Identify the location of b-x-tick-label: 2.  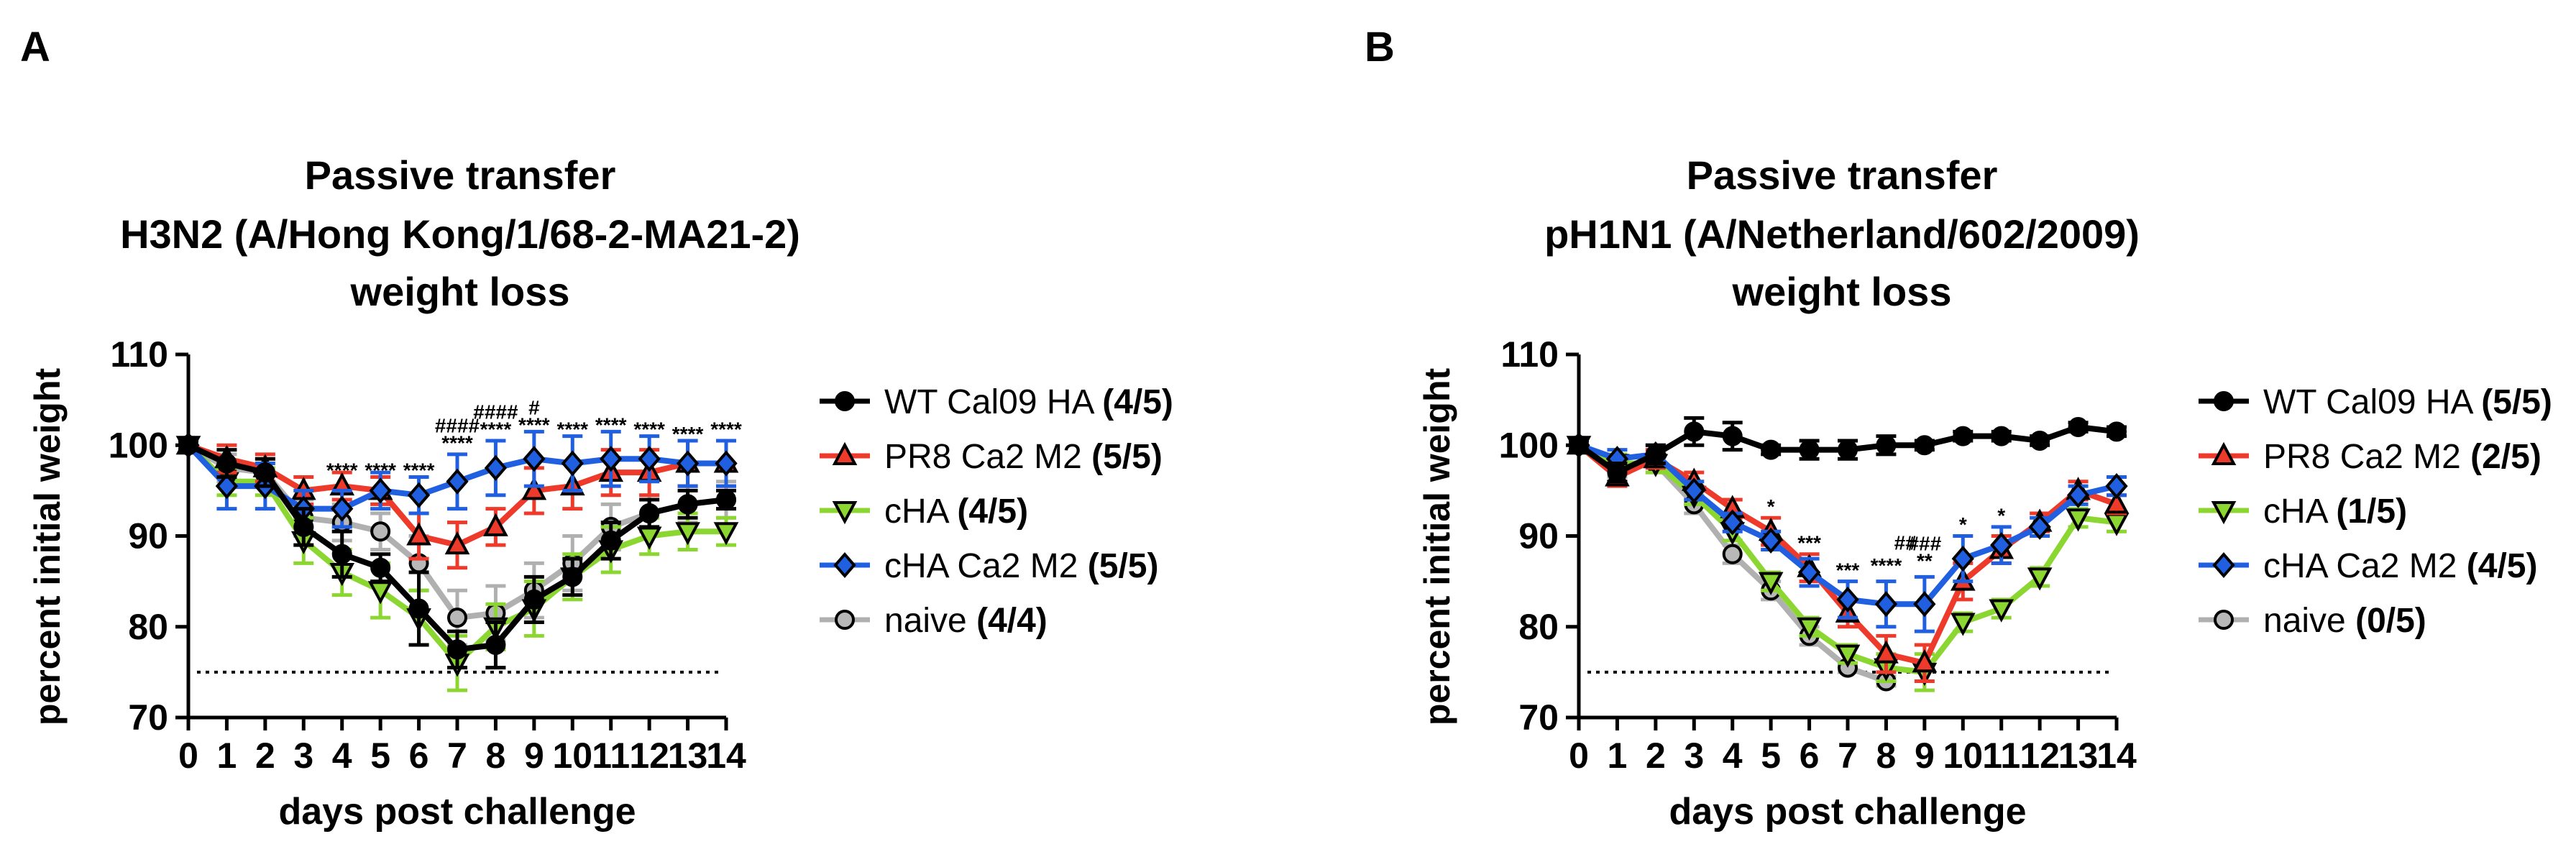
(1656, 755).